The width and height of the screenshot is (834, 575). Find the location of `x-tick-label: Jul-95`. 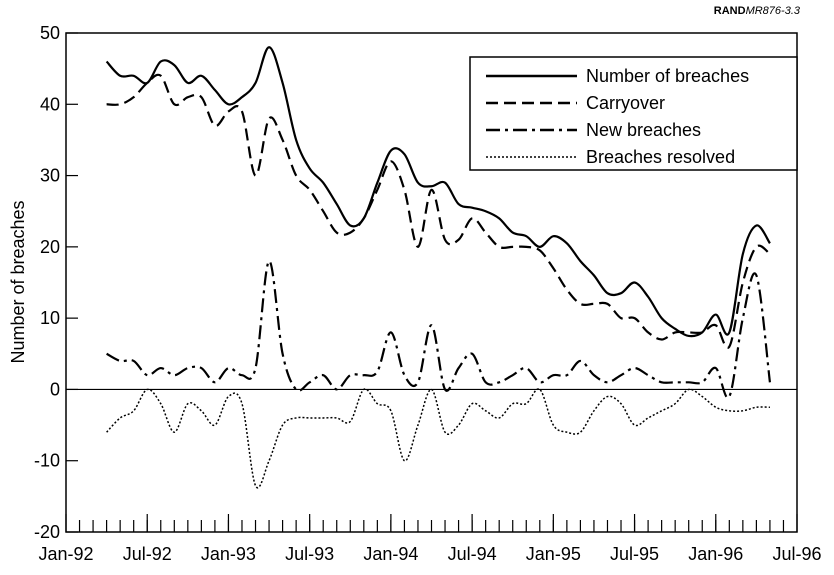

x-tick-label: Jul-95 is located at coordinates (634, 554).